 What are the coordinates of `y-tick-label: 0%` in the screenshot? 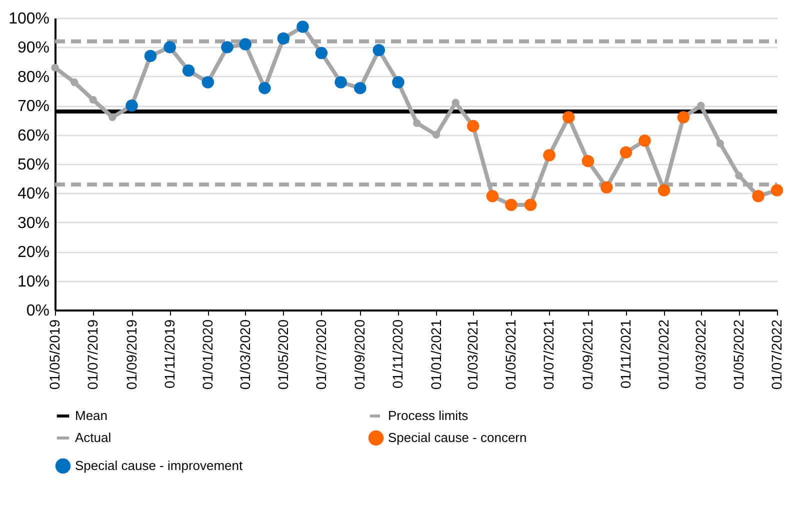 It's located at (38, 311).